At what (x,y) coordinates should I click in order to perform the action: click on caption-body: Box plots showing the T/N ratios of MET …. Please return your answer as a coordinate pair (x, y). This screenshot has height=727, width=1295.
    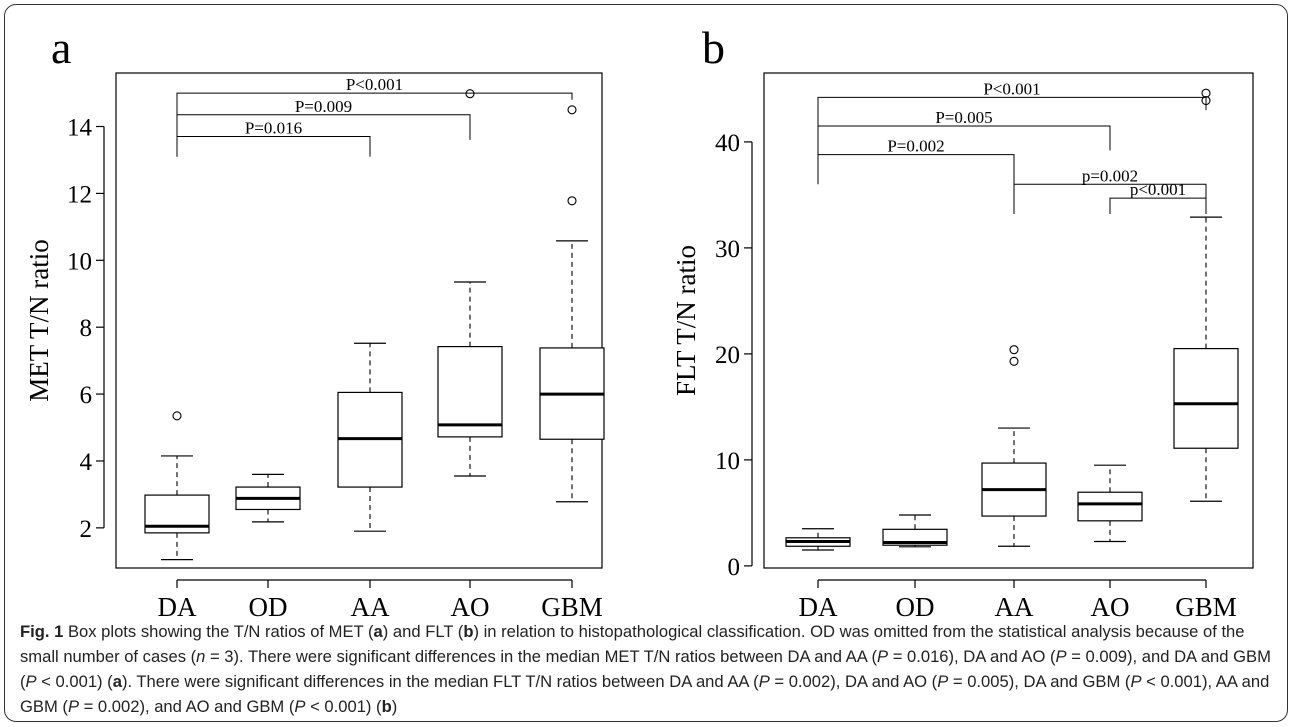
    Looking at the image, I should click on (645, 669).